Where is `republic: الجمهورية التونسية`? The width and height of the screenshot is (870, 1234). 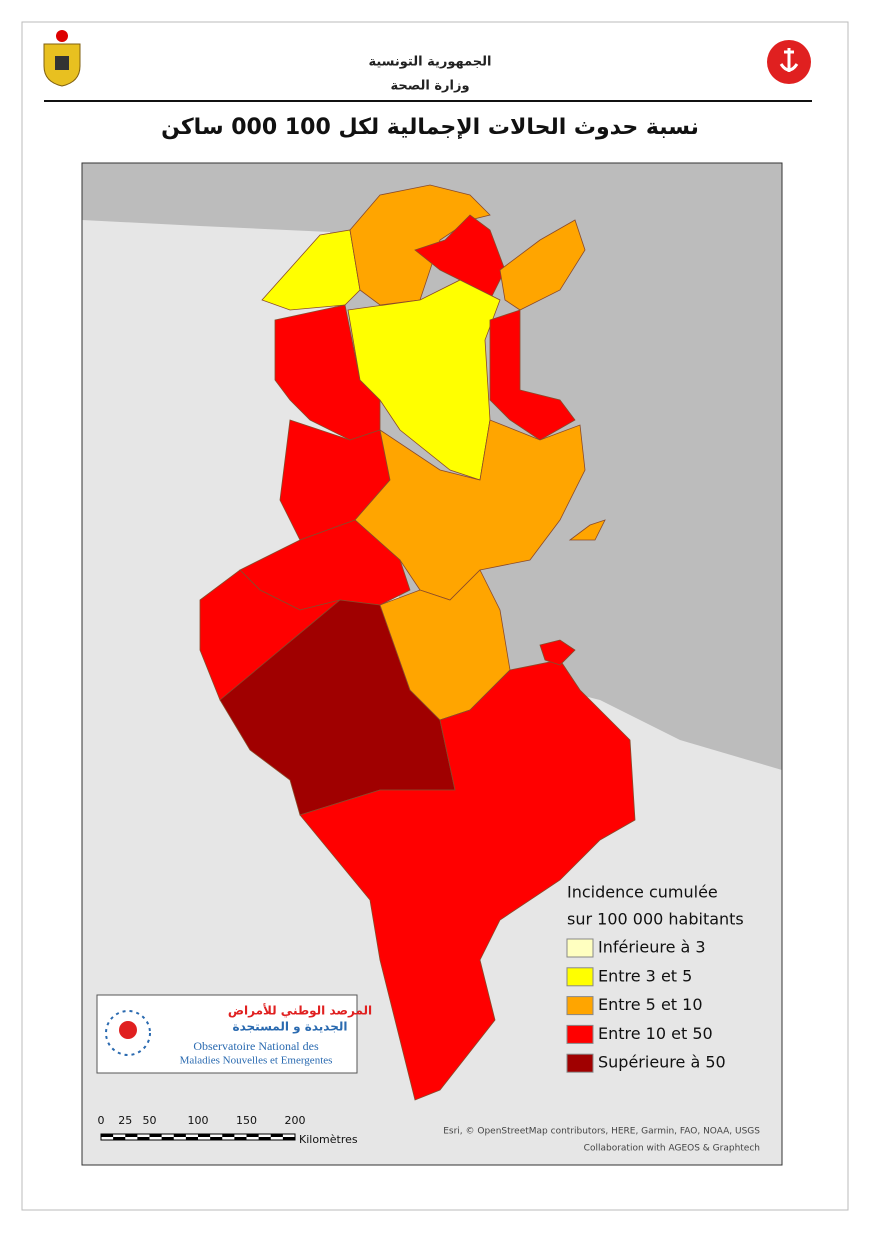
republic: الجمهورية التونسية is located at coordinates (429, 62).